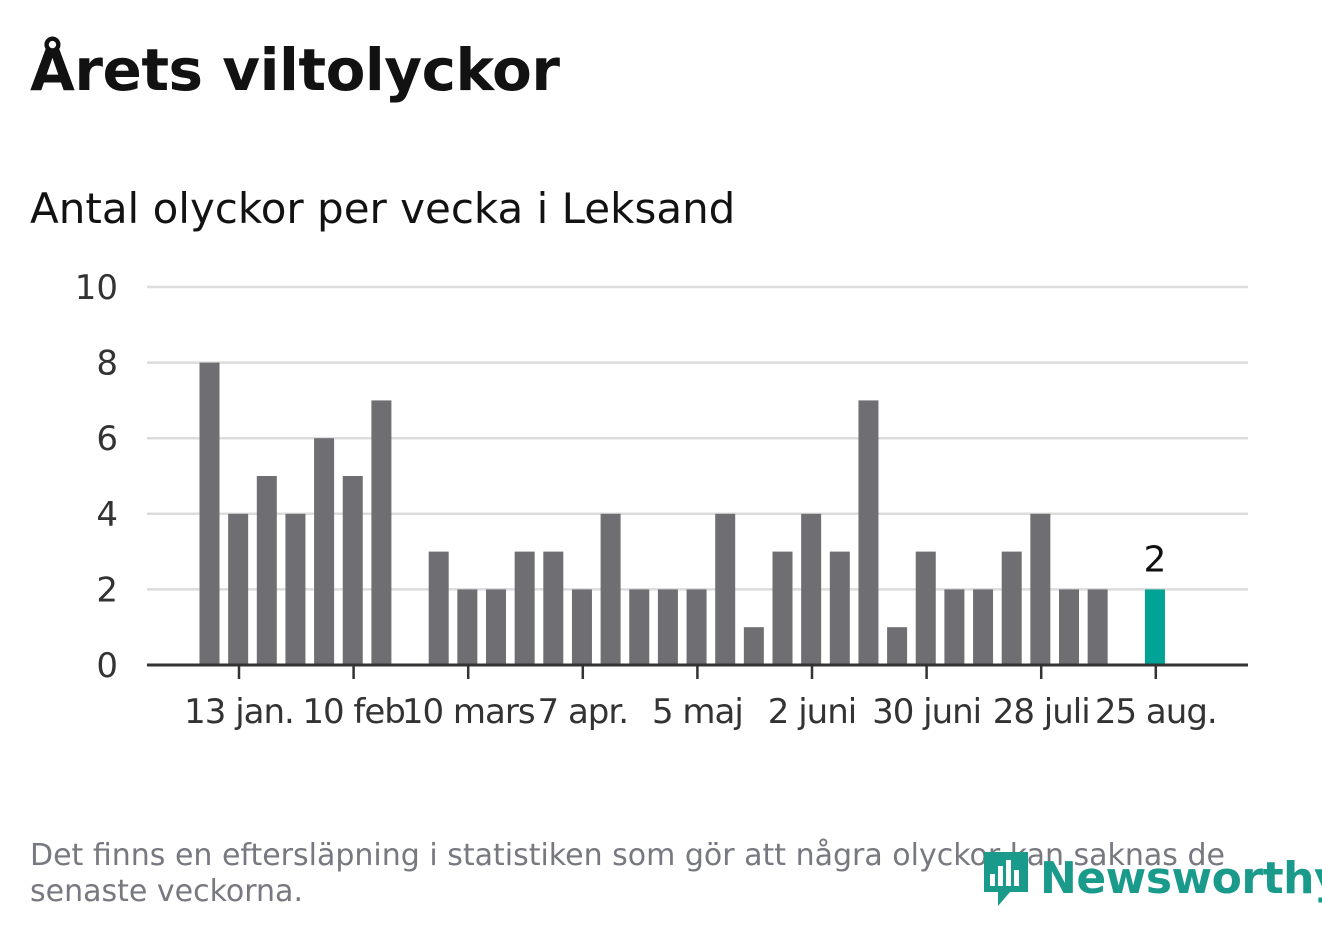 This screenshot has height=939, width=1322. Describe the element at coordinates (96, 477) in the screenshot. I see `y-axis-ticks: 0 2 4 6 8 10` at that location.